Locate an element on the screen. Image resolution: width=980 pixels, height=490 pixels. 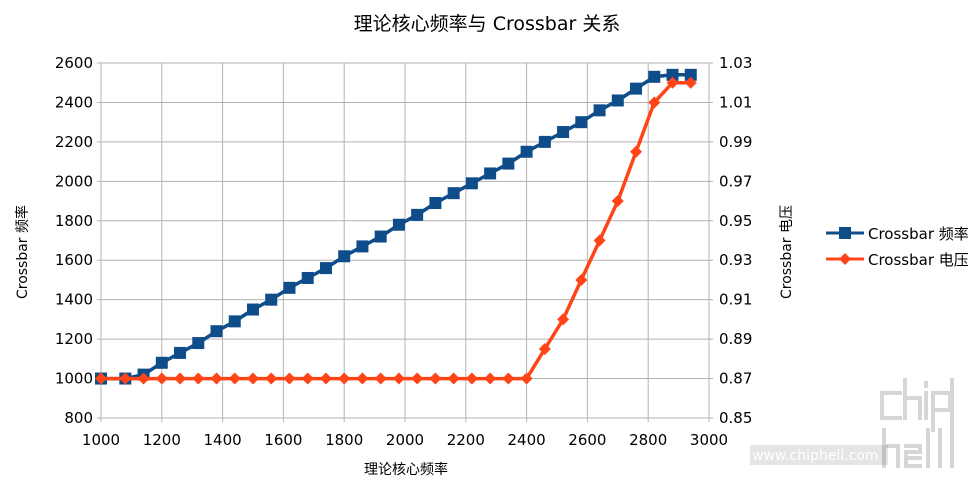
y-left-tick-label: 1400 is located at coordinates (74, 300).